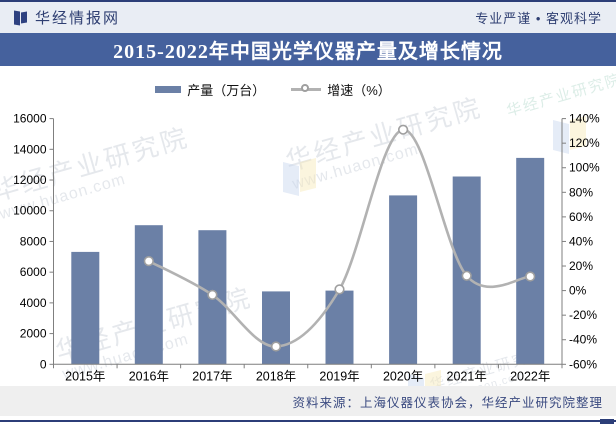  I want to click on bar-2019年, so click(339, 327).